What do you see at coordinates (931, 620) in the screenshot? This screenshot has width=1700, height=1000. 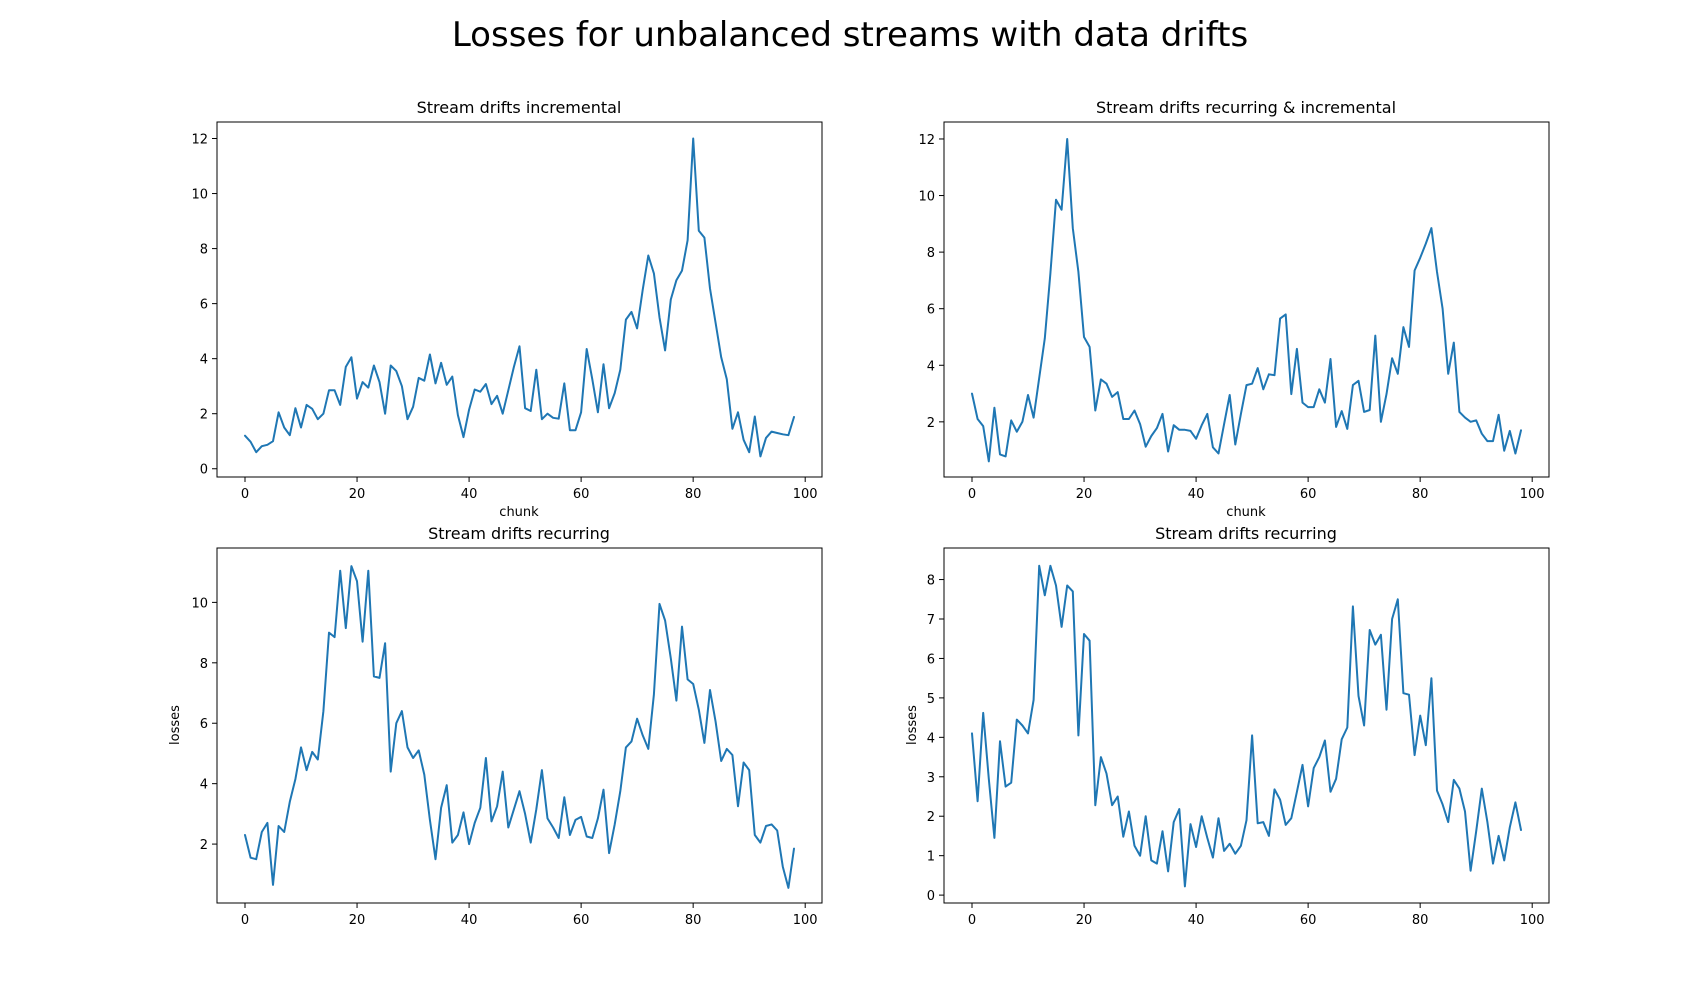 I see `y-tick-label: 7` at bounding box center [931, 620].